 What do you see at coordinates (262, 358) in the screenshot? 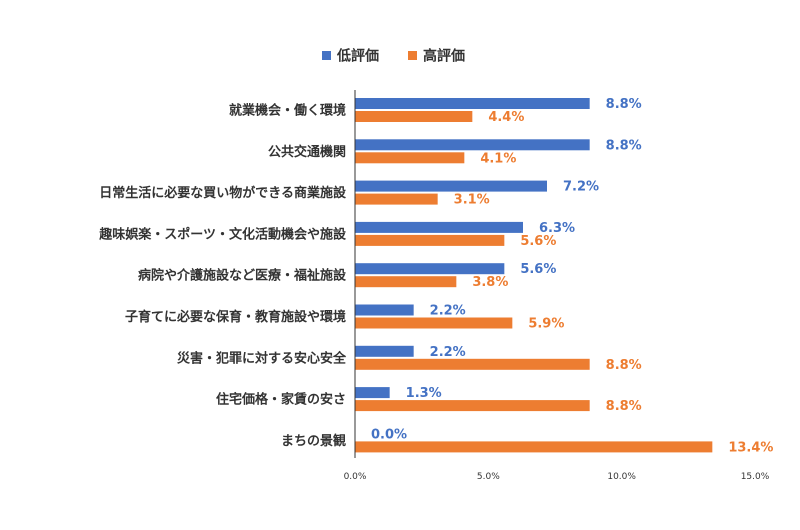
I see `category-label: 災害・犯罪に対する安心安全` at bounding box center [262, 358].